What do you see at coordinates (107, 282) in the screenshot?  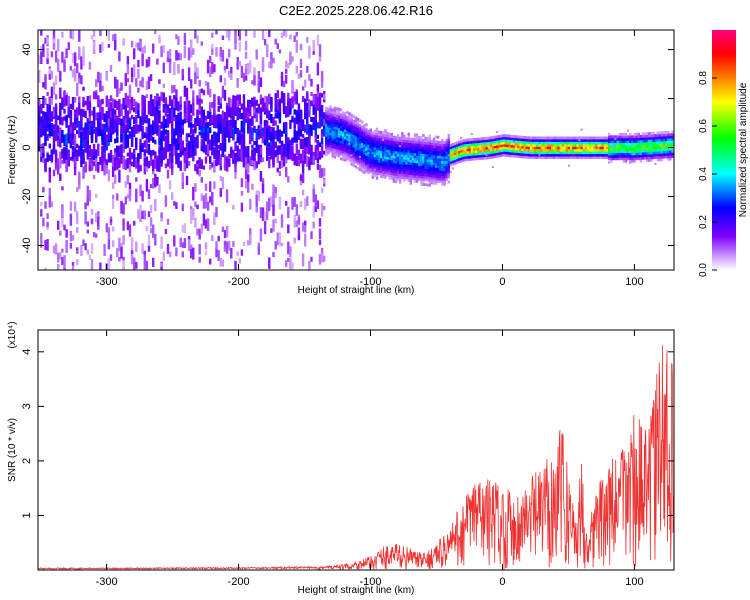 I see `x-tick-label: -300` at bounding box center [107, 282].